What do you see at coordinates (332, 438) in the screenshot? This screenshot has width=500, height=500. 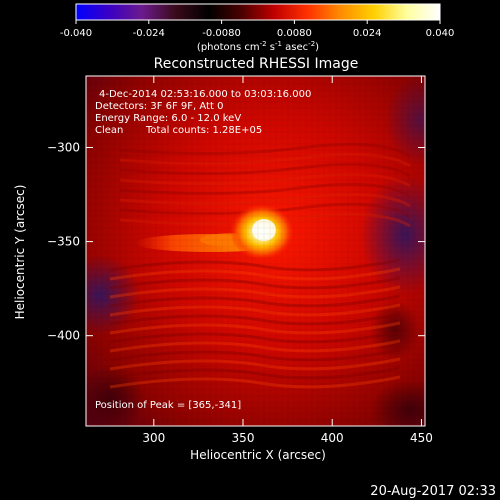 I see `x-tick-label: 400` at bounding box center [332, 438].